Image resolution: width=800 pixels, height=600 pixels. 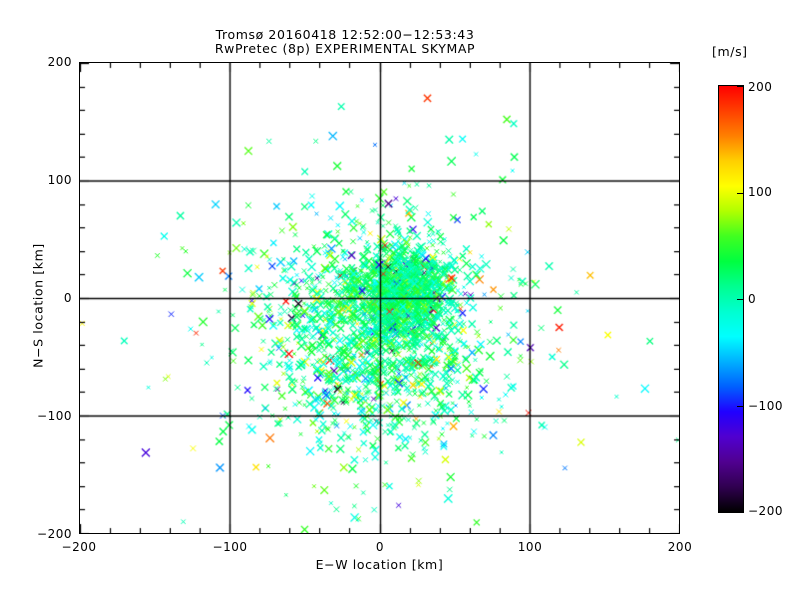 What do you see at coordinates (79, 547) in the screenshot?
I see `xtick-label-0: −200` at bounding box center [79, 547].